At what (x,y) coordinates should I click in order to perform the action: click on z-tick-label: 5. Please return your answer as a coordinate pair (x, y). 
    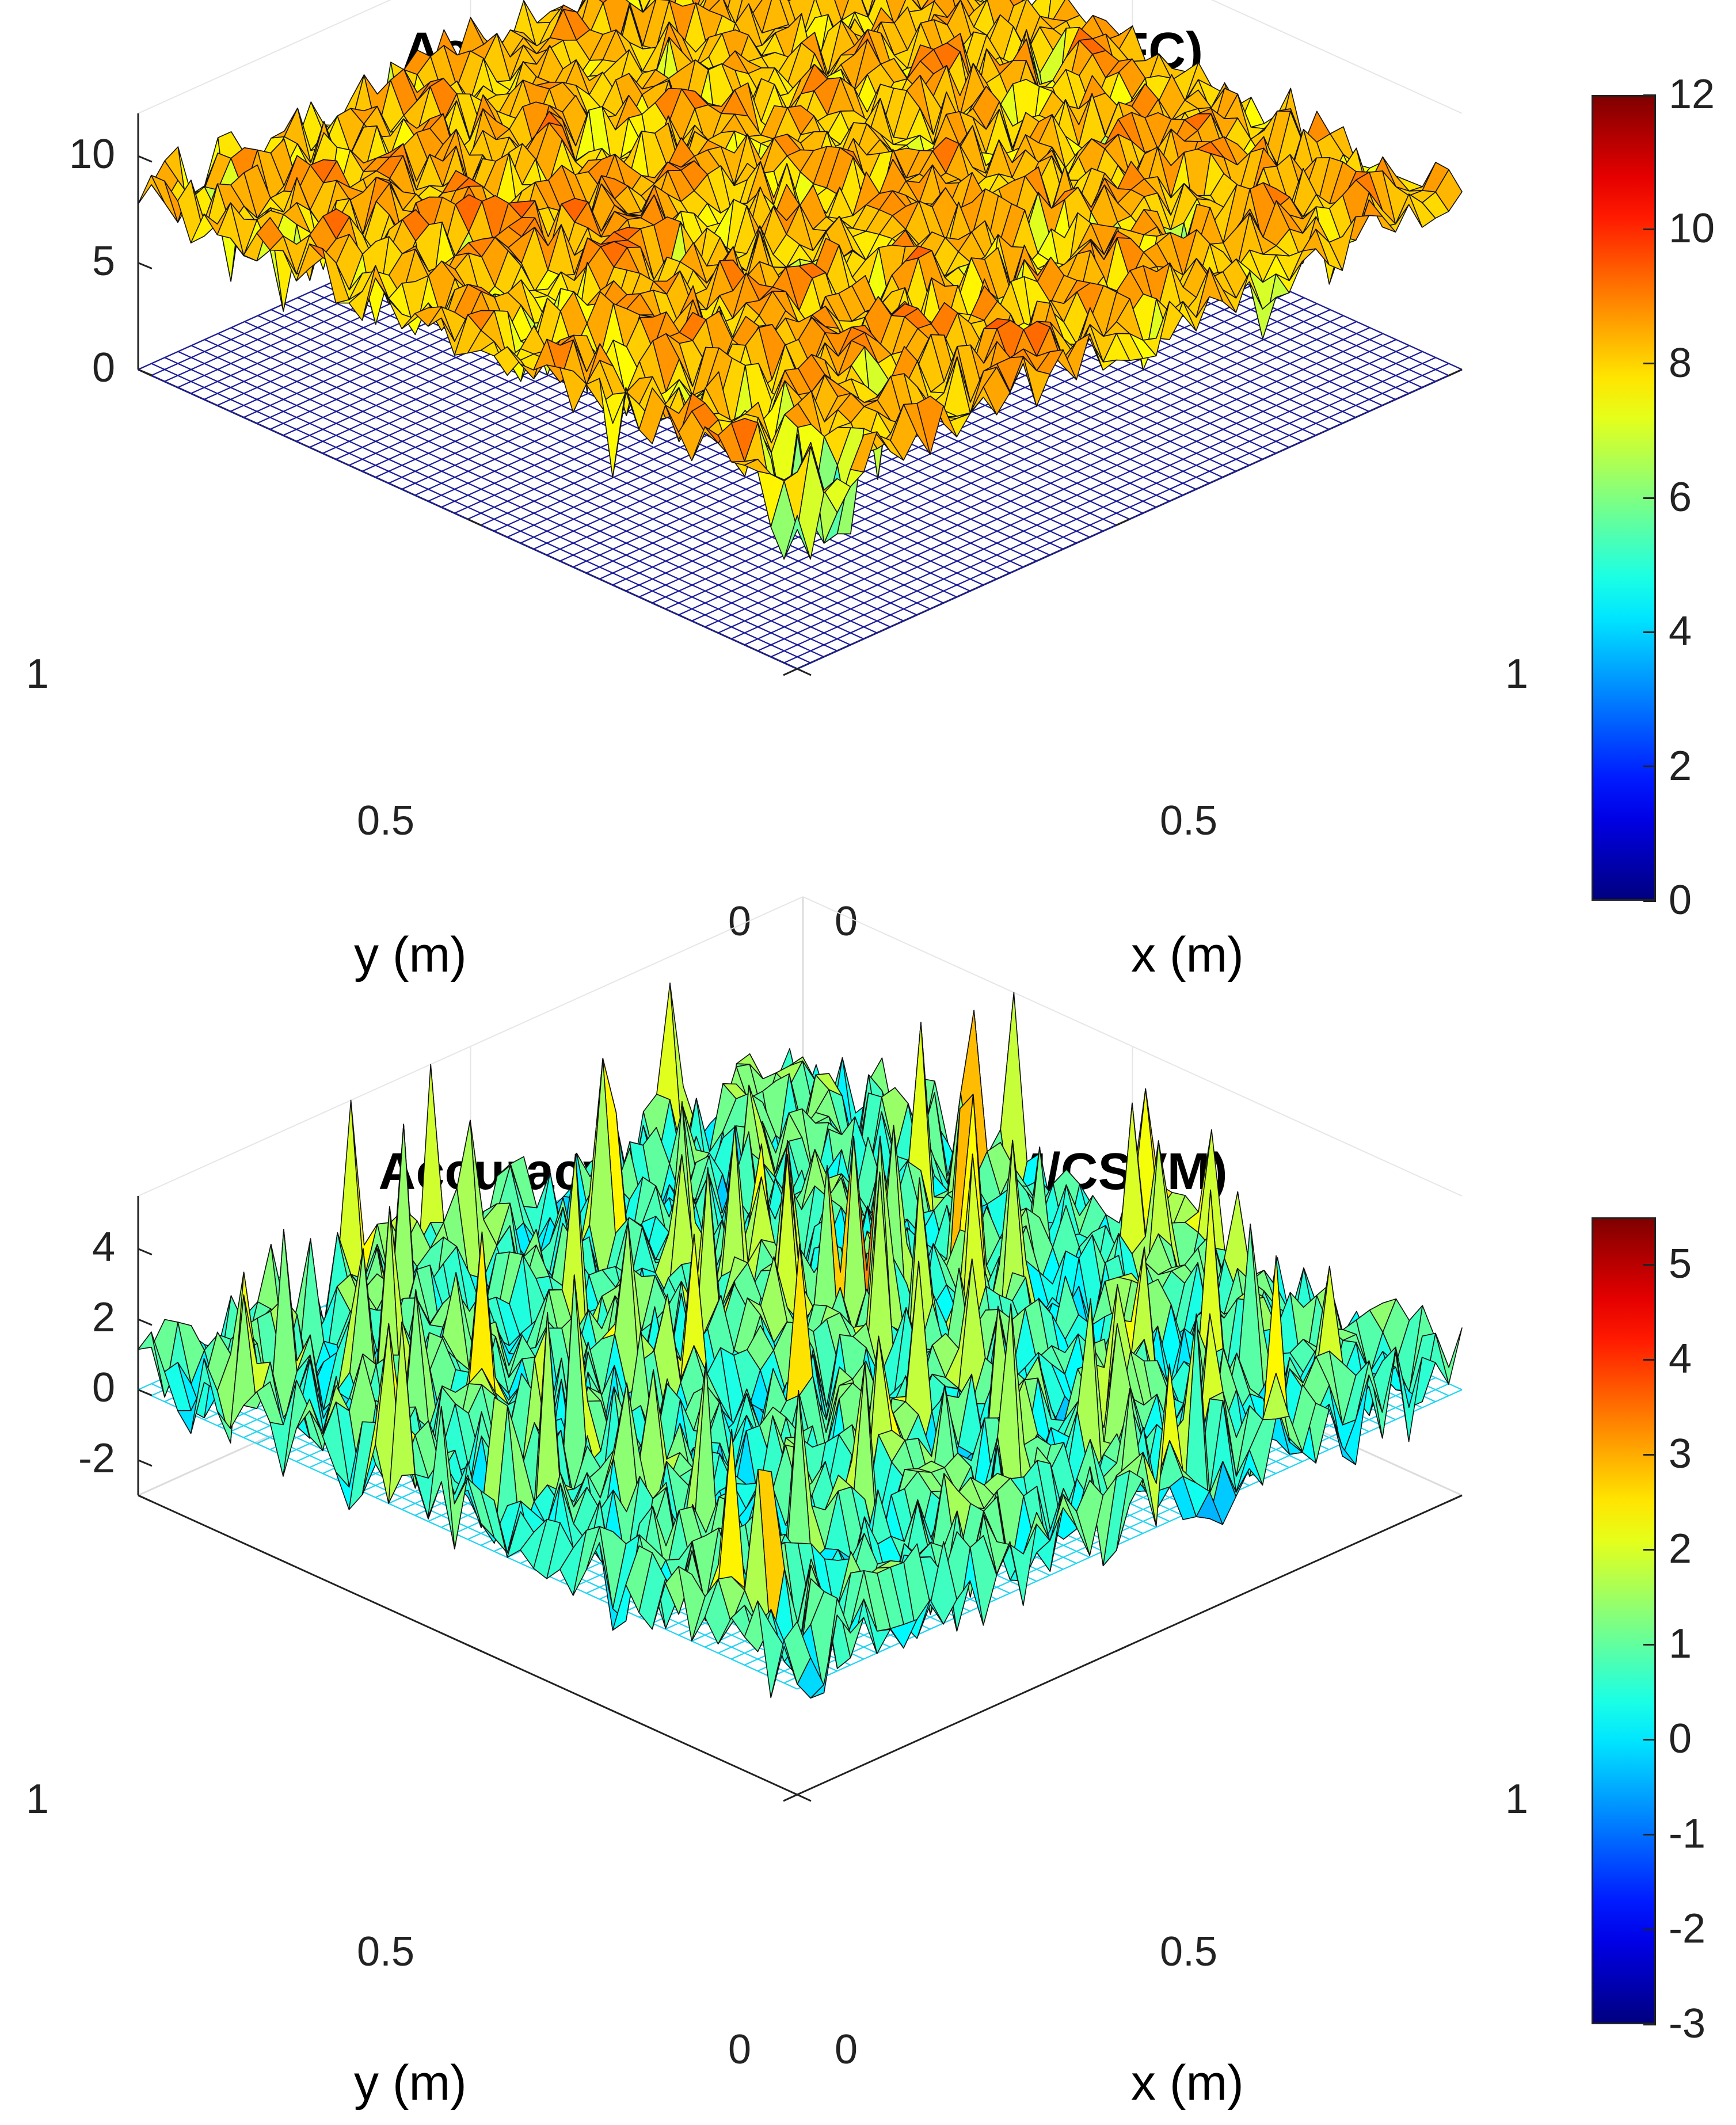
    Looking at the image, I should click on (103, 261).